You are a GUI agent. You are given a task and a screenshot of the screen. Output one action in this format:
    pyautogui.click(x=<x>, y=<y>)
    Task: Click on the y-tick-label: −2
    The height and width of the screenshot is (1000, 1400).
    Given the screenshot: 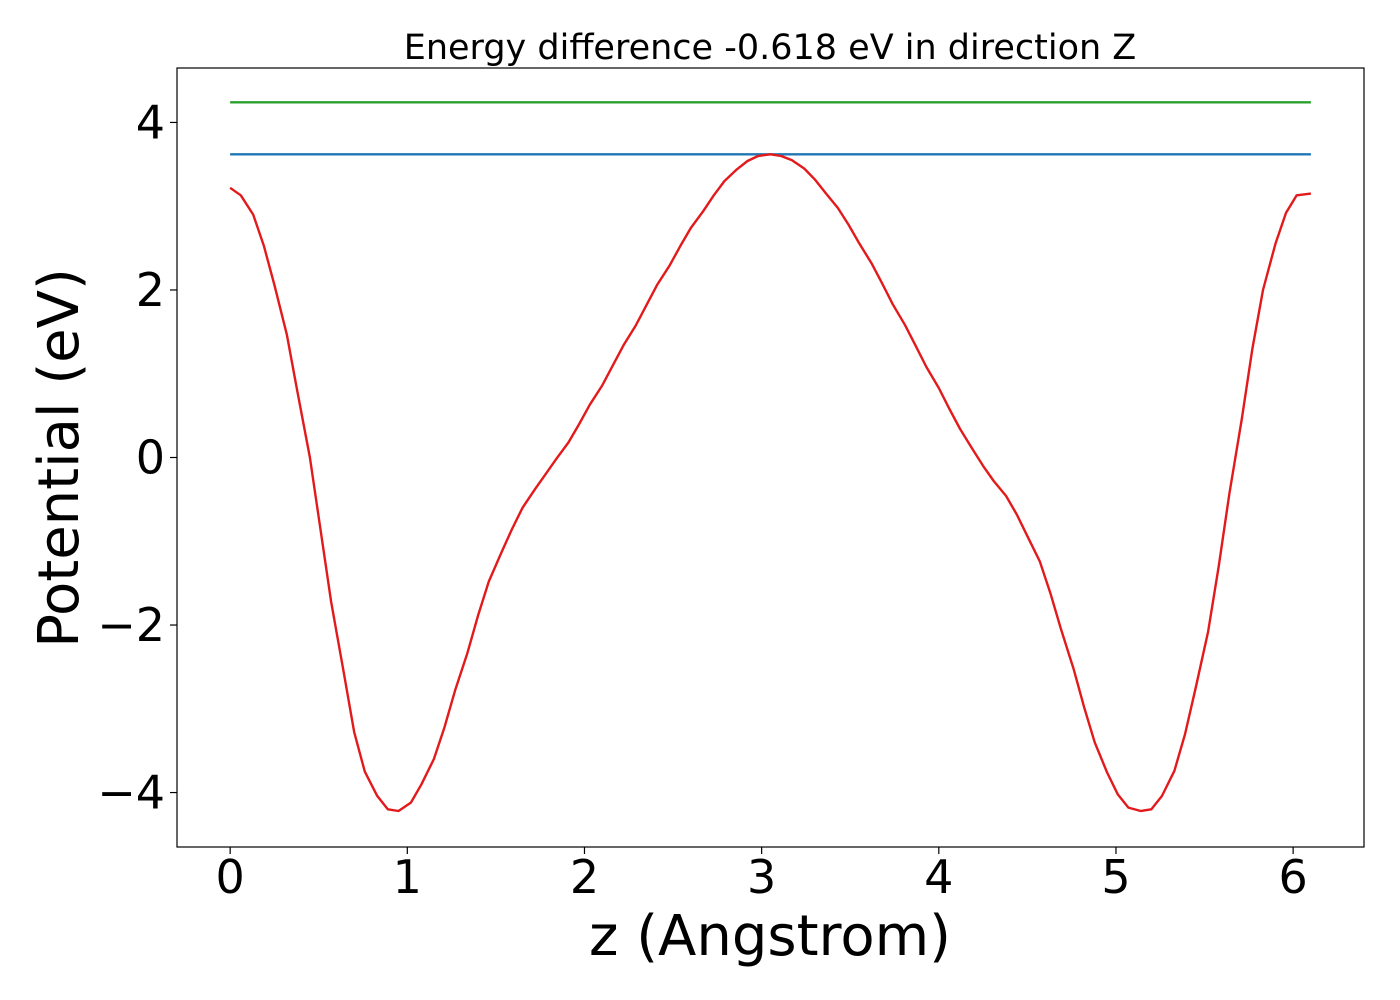 What is the action you would take?
    pyautogui.click(x=131, y=625)
    